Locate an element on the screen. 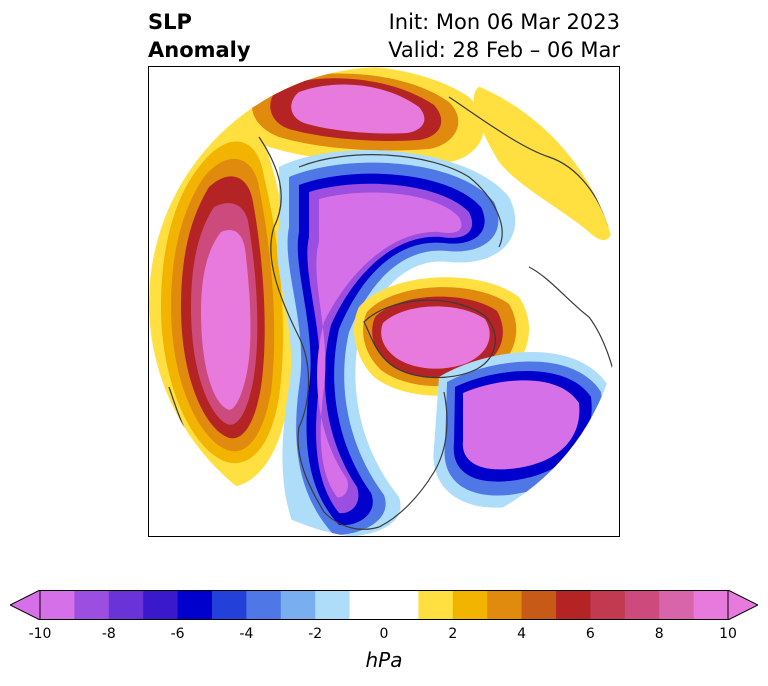 The image size is (768, 686). pacific-high-anomaly is located at coordinates (221, 303).